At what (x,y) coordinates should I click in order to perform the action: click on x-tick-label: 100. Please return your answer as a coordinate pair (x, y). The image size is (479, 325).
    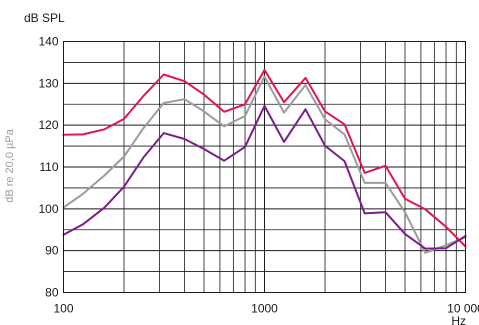
    Looking at the image, I should click on (63, 309).